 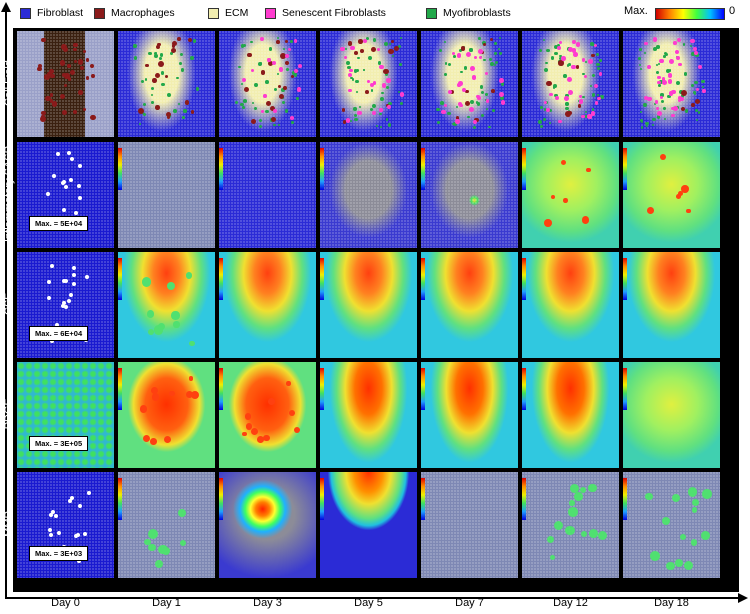 I want to click on column-label: Day 18, so click(x=671, y=603).